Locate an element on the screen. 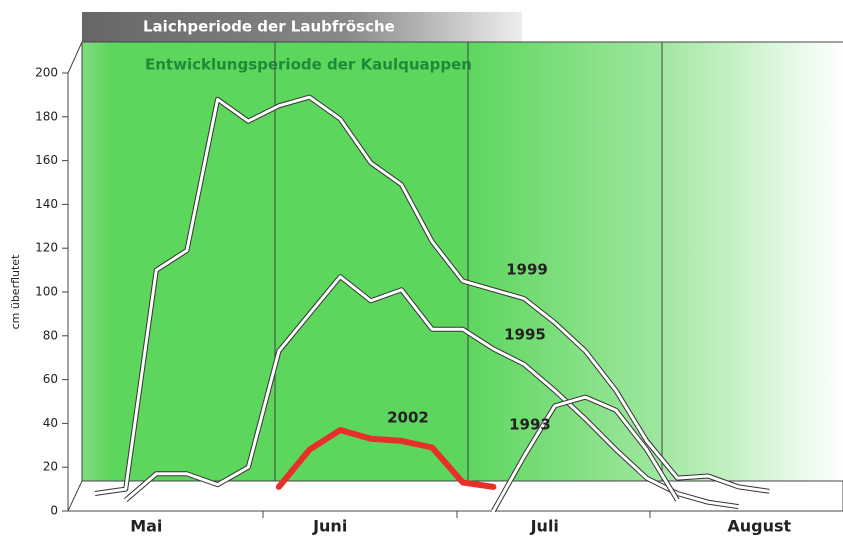 This screenshot has width=843, height=537. x-tick-label: Mai is located at coordinates (146, 526).